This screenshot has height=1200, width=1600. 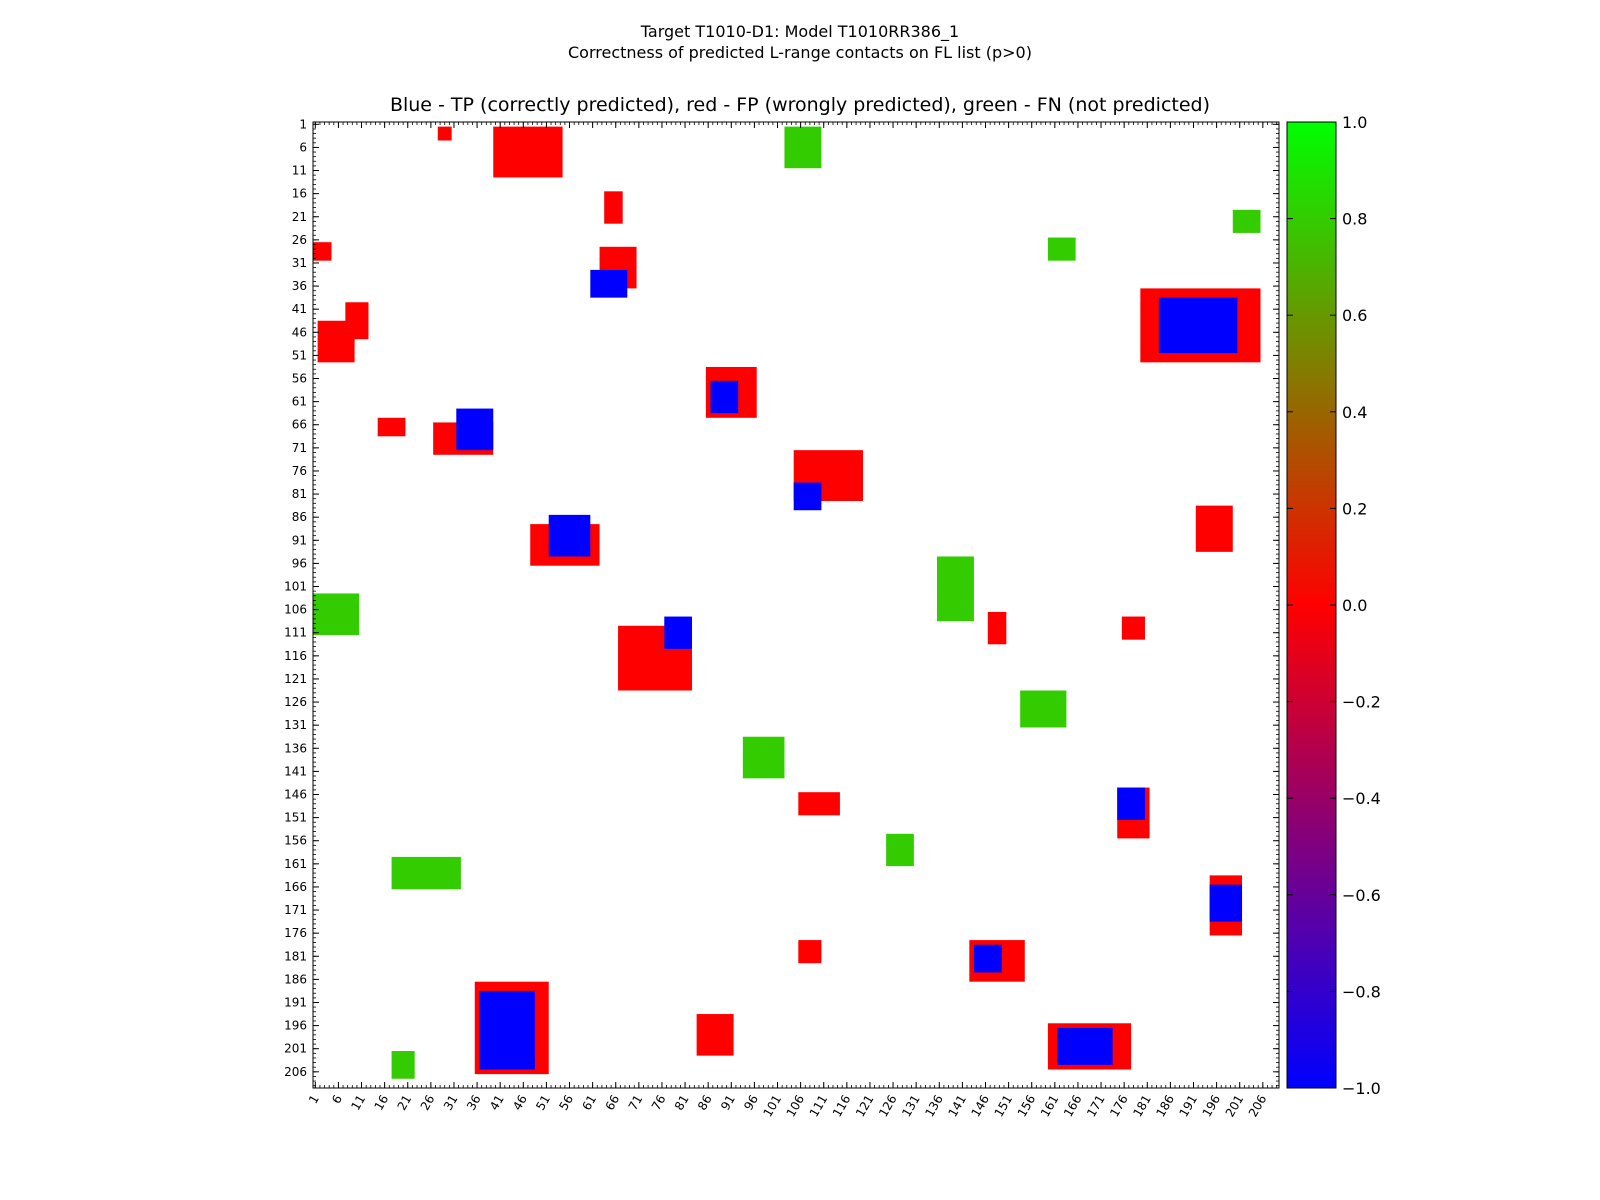 What do you see at coordinates (299, 332) in the screenshot?
I see `y-tick-label: 46` at bounding box center [299, 332].